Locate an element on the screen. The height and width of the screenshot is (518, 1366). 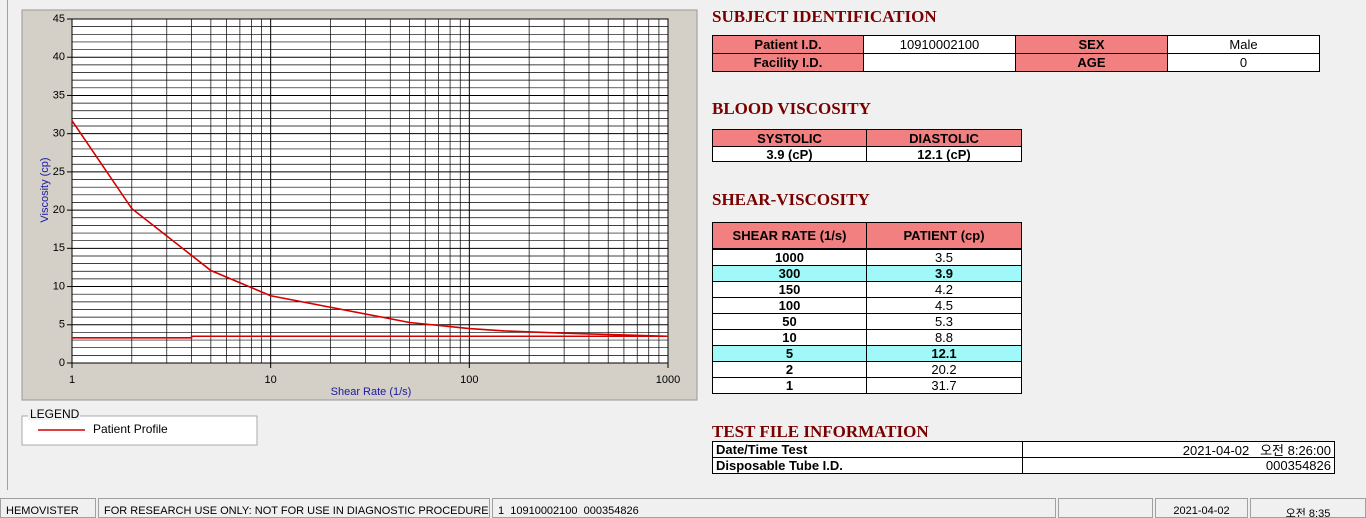
field-value: 10910002100 is located at coordinates (939, 44).